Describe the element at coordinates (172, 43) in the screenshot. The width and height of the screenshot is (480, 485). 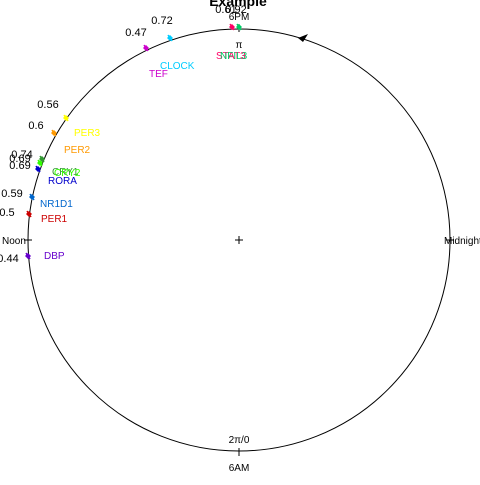
I see `data-point-group: 0.72 CLOCK` at that location.